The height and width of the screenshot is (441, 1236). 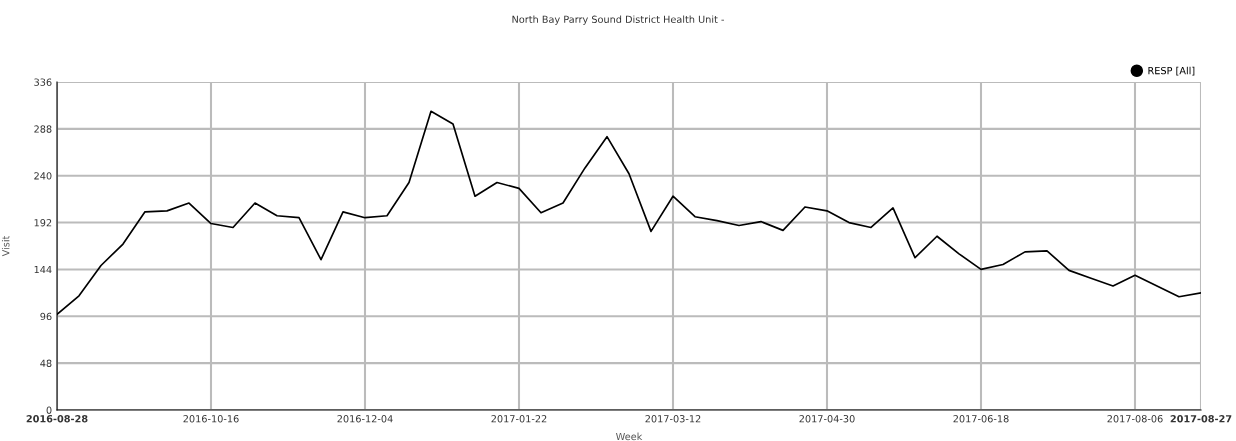 What do you see at coordinates (629, 436) in the screenshot?
I see `x-axis-title: Week` at bounding box center [629, 436].